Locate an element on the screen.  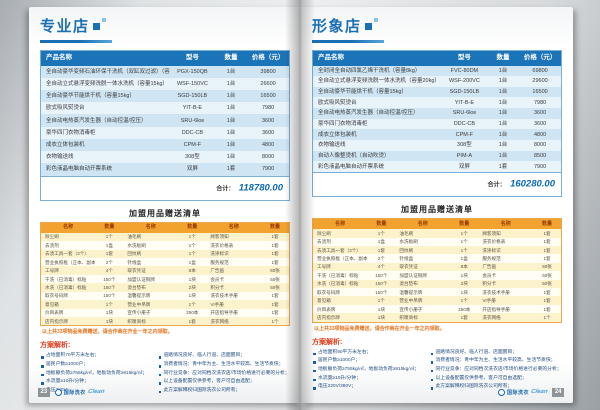
table-cell: 顾客须知 is located at coordinates (234, 237).